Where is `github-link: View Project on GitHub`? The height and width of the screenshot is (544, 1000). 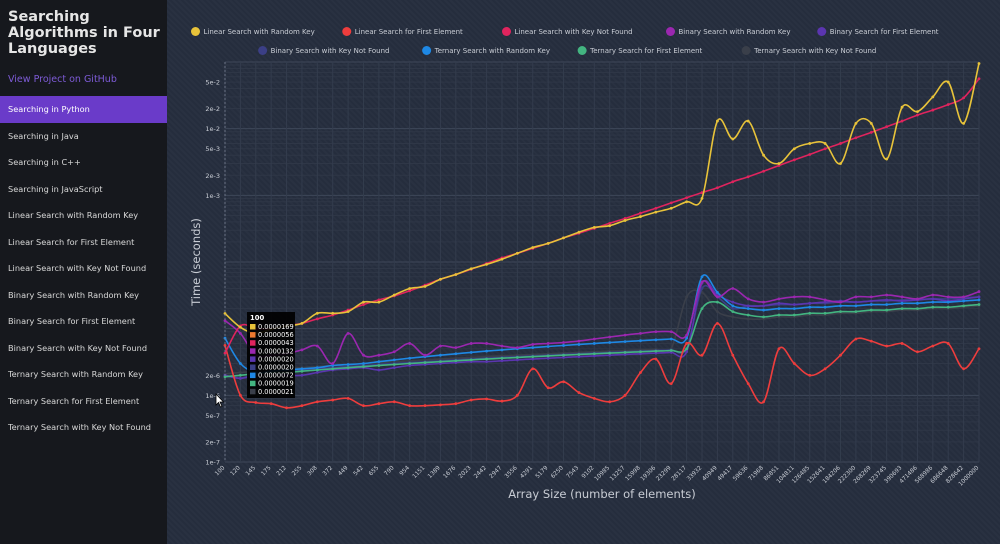 github-link: View Project on GitHub is located at coordinates (62, 79).